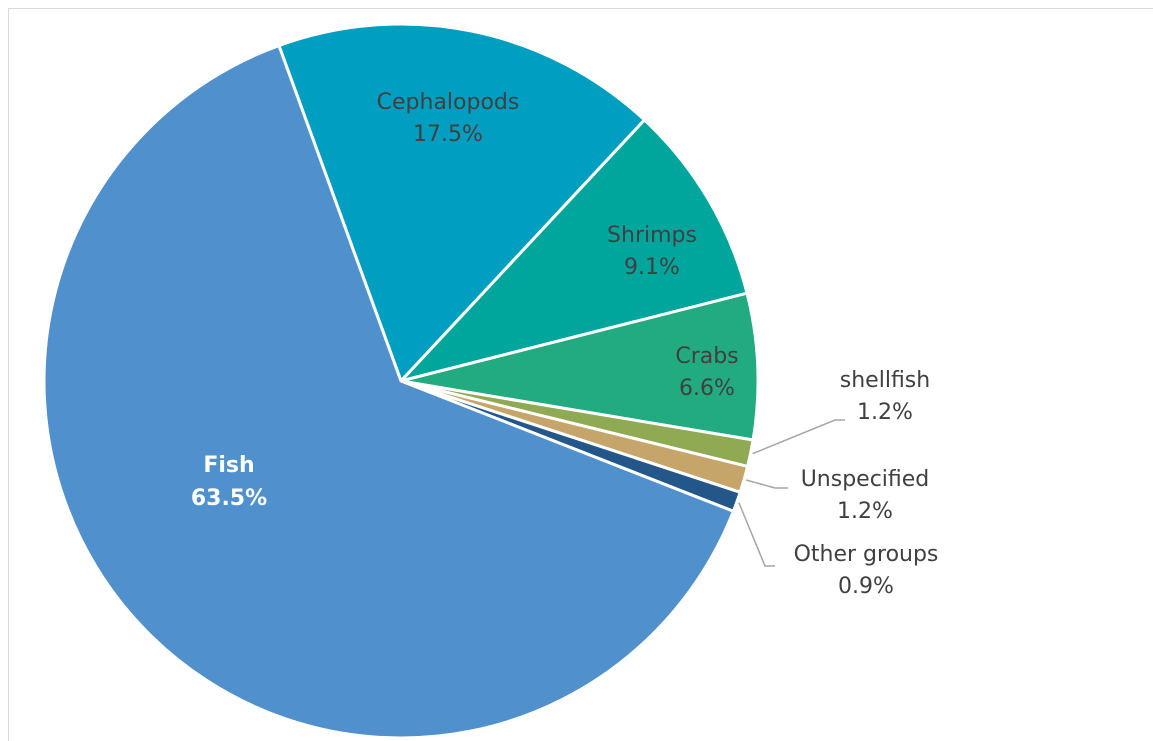 Image resolution: width=1153 pixels, height=741 pixels. Describe the element at coordinates (756, 534) in the screenshot. I see `leader-line-other-groups` at that location.